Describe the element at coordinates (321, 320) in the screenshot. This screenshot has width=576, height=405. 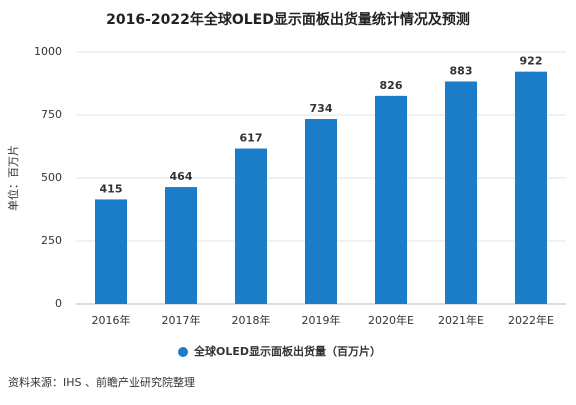
I see `x-tick-label: 2019年` at that location.